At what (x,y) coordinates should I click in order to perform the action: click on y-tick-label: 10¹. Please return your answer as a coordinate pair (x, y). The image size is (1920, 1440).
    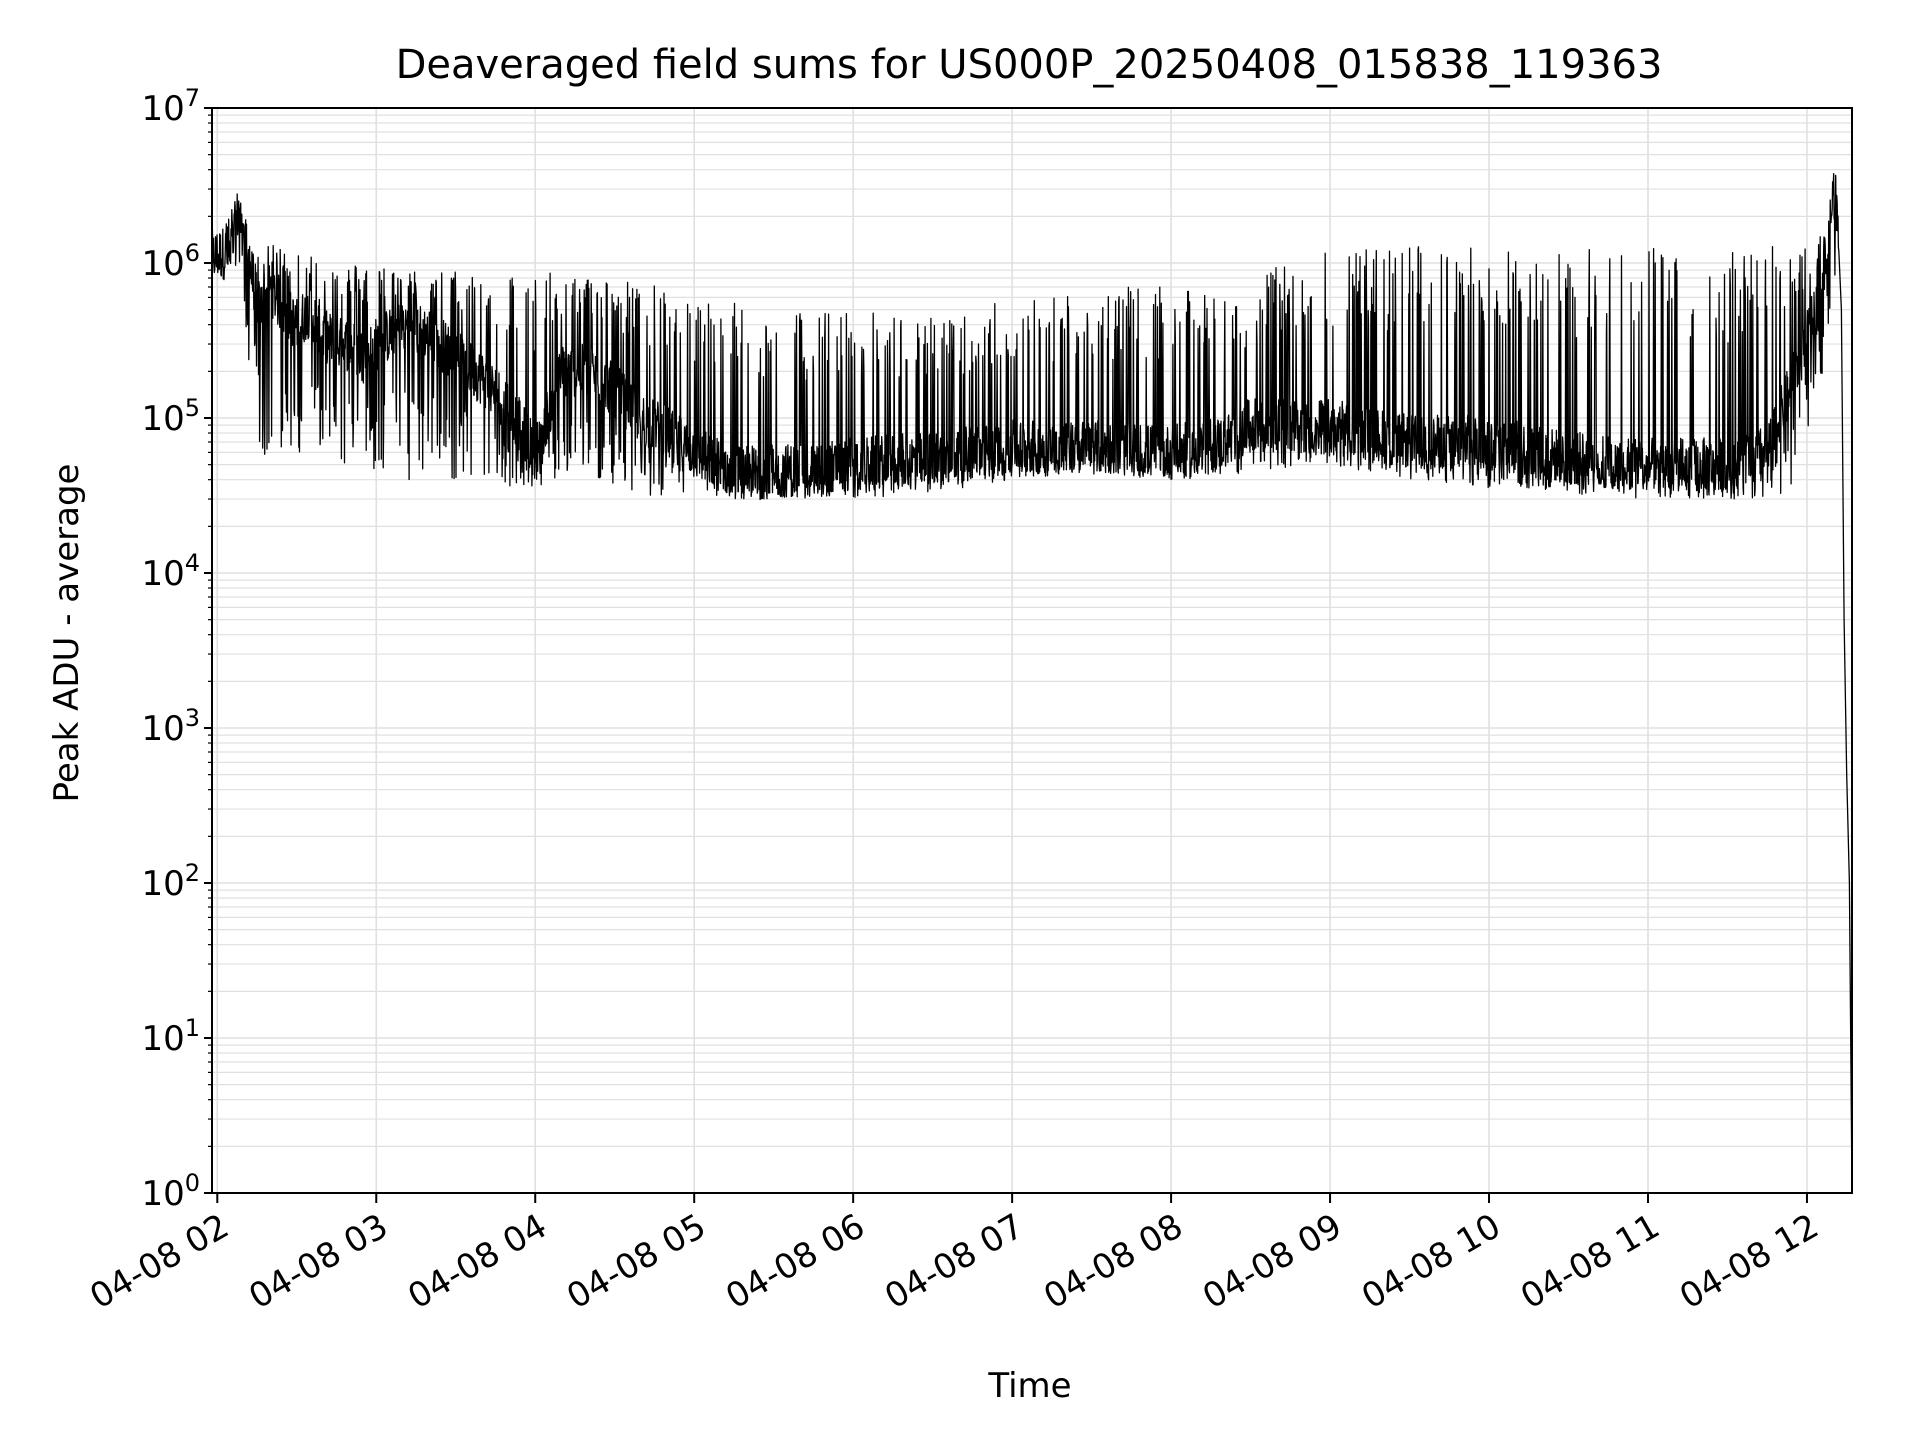
    Looking at the image, I should click on (170, 1036).